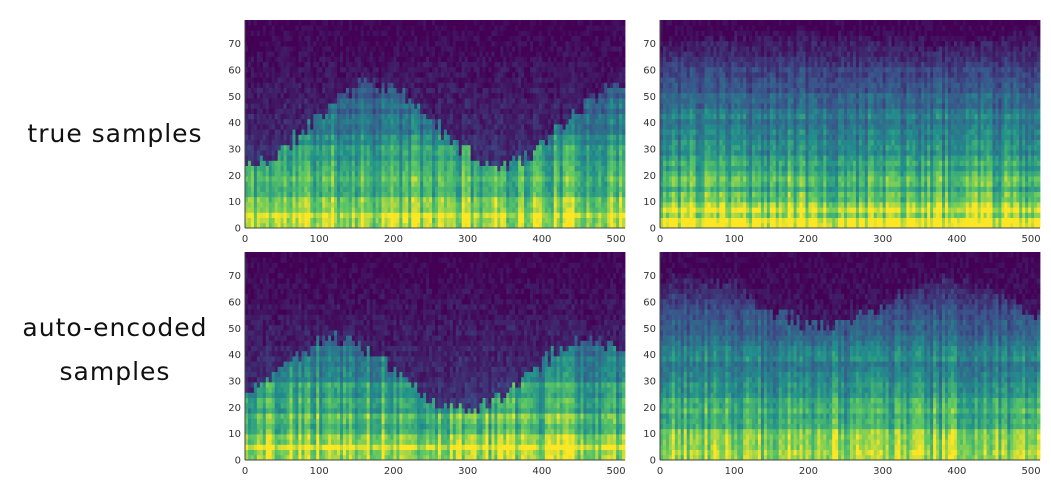 The image size is (1051, 487). I want to click on row-label-auto-line2: samples, so click(115, 372).